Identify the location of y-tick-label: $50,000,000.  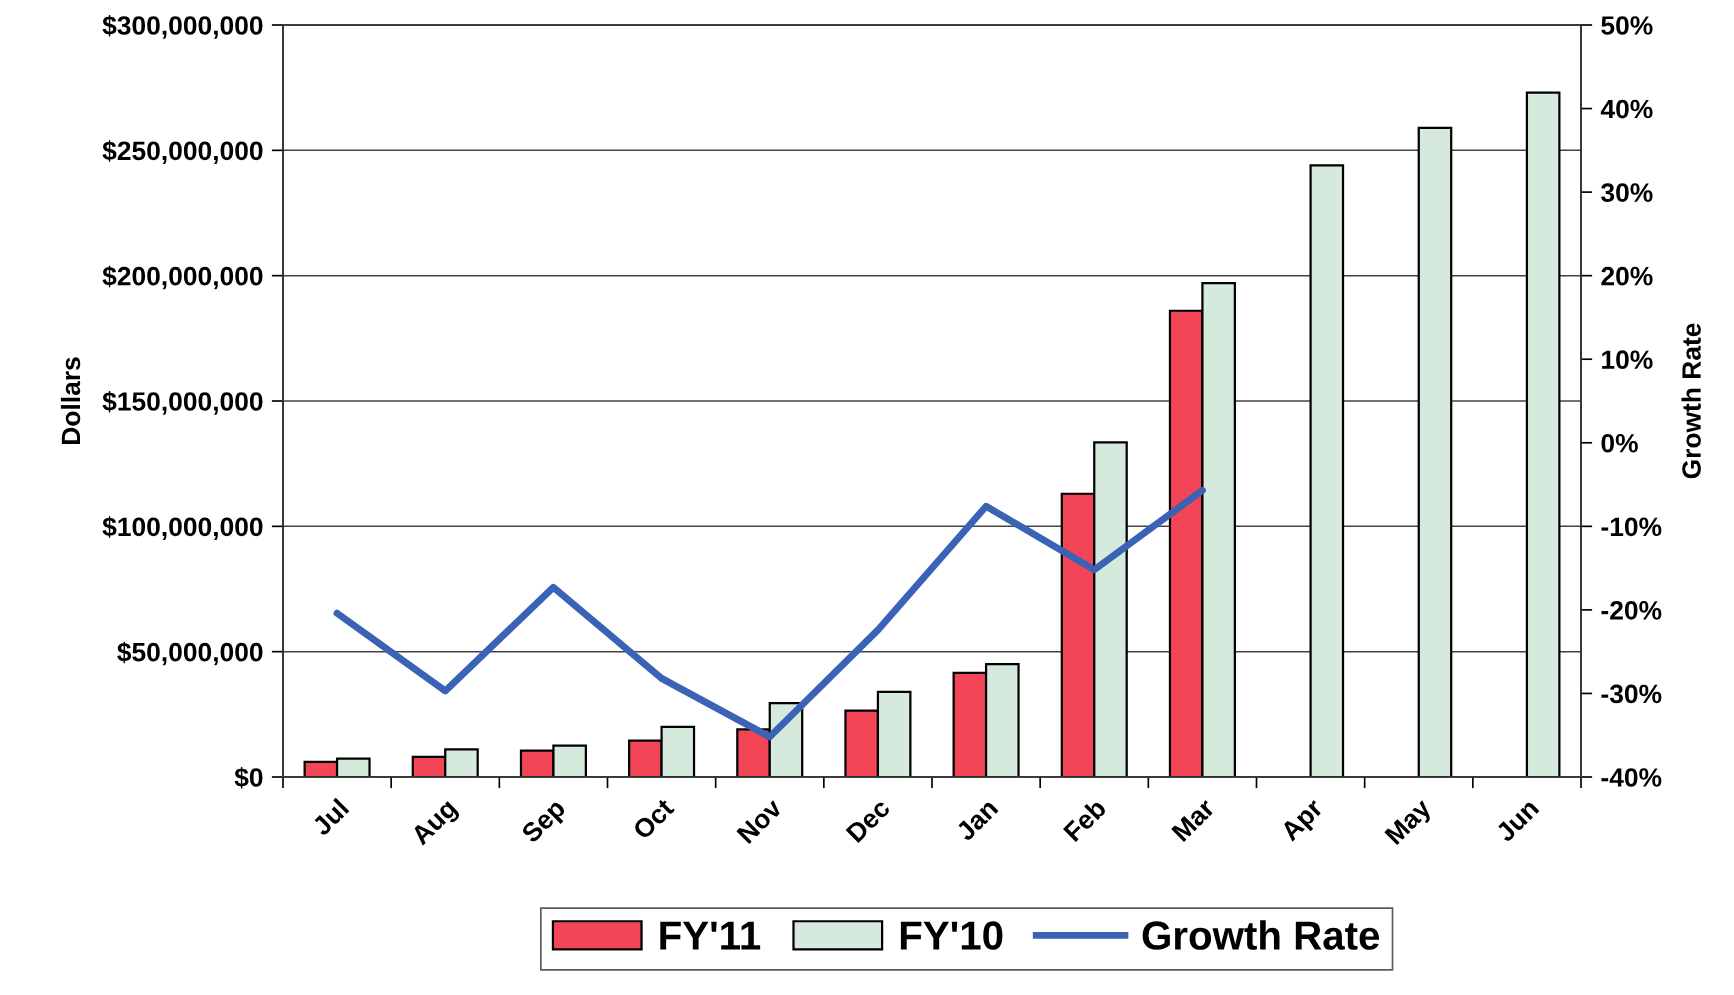
(190, 653).